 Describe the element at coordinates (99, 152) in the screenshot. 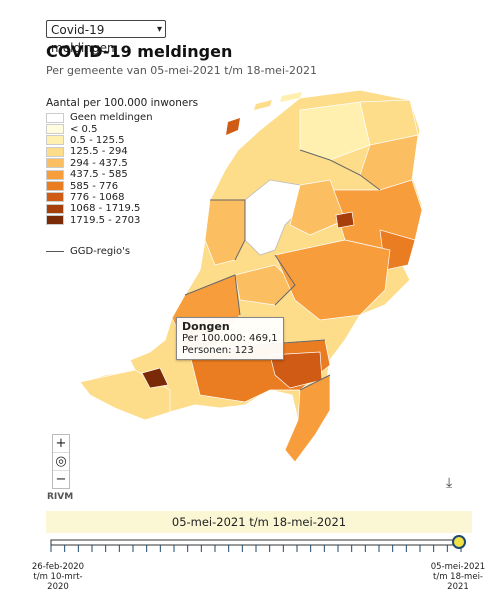

I see `legend-label: 125.5 - 294` at that location.